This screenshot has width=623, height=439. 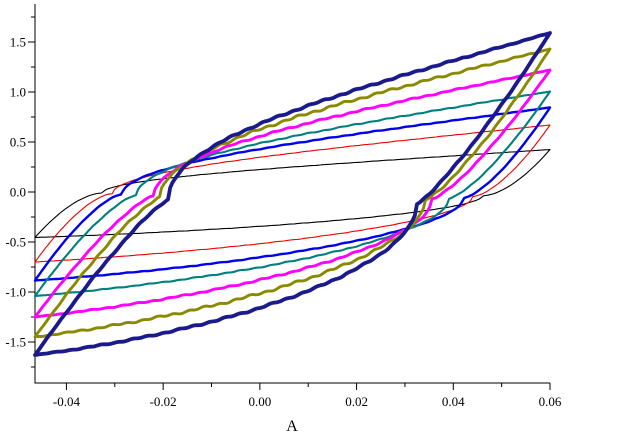 What do you see at coordinates (18, 92) in the screenshot?
I see `y-tick-label: 1.0` at bounding box center [18, 92].